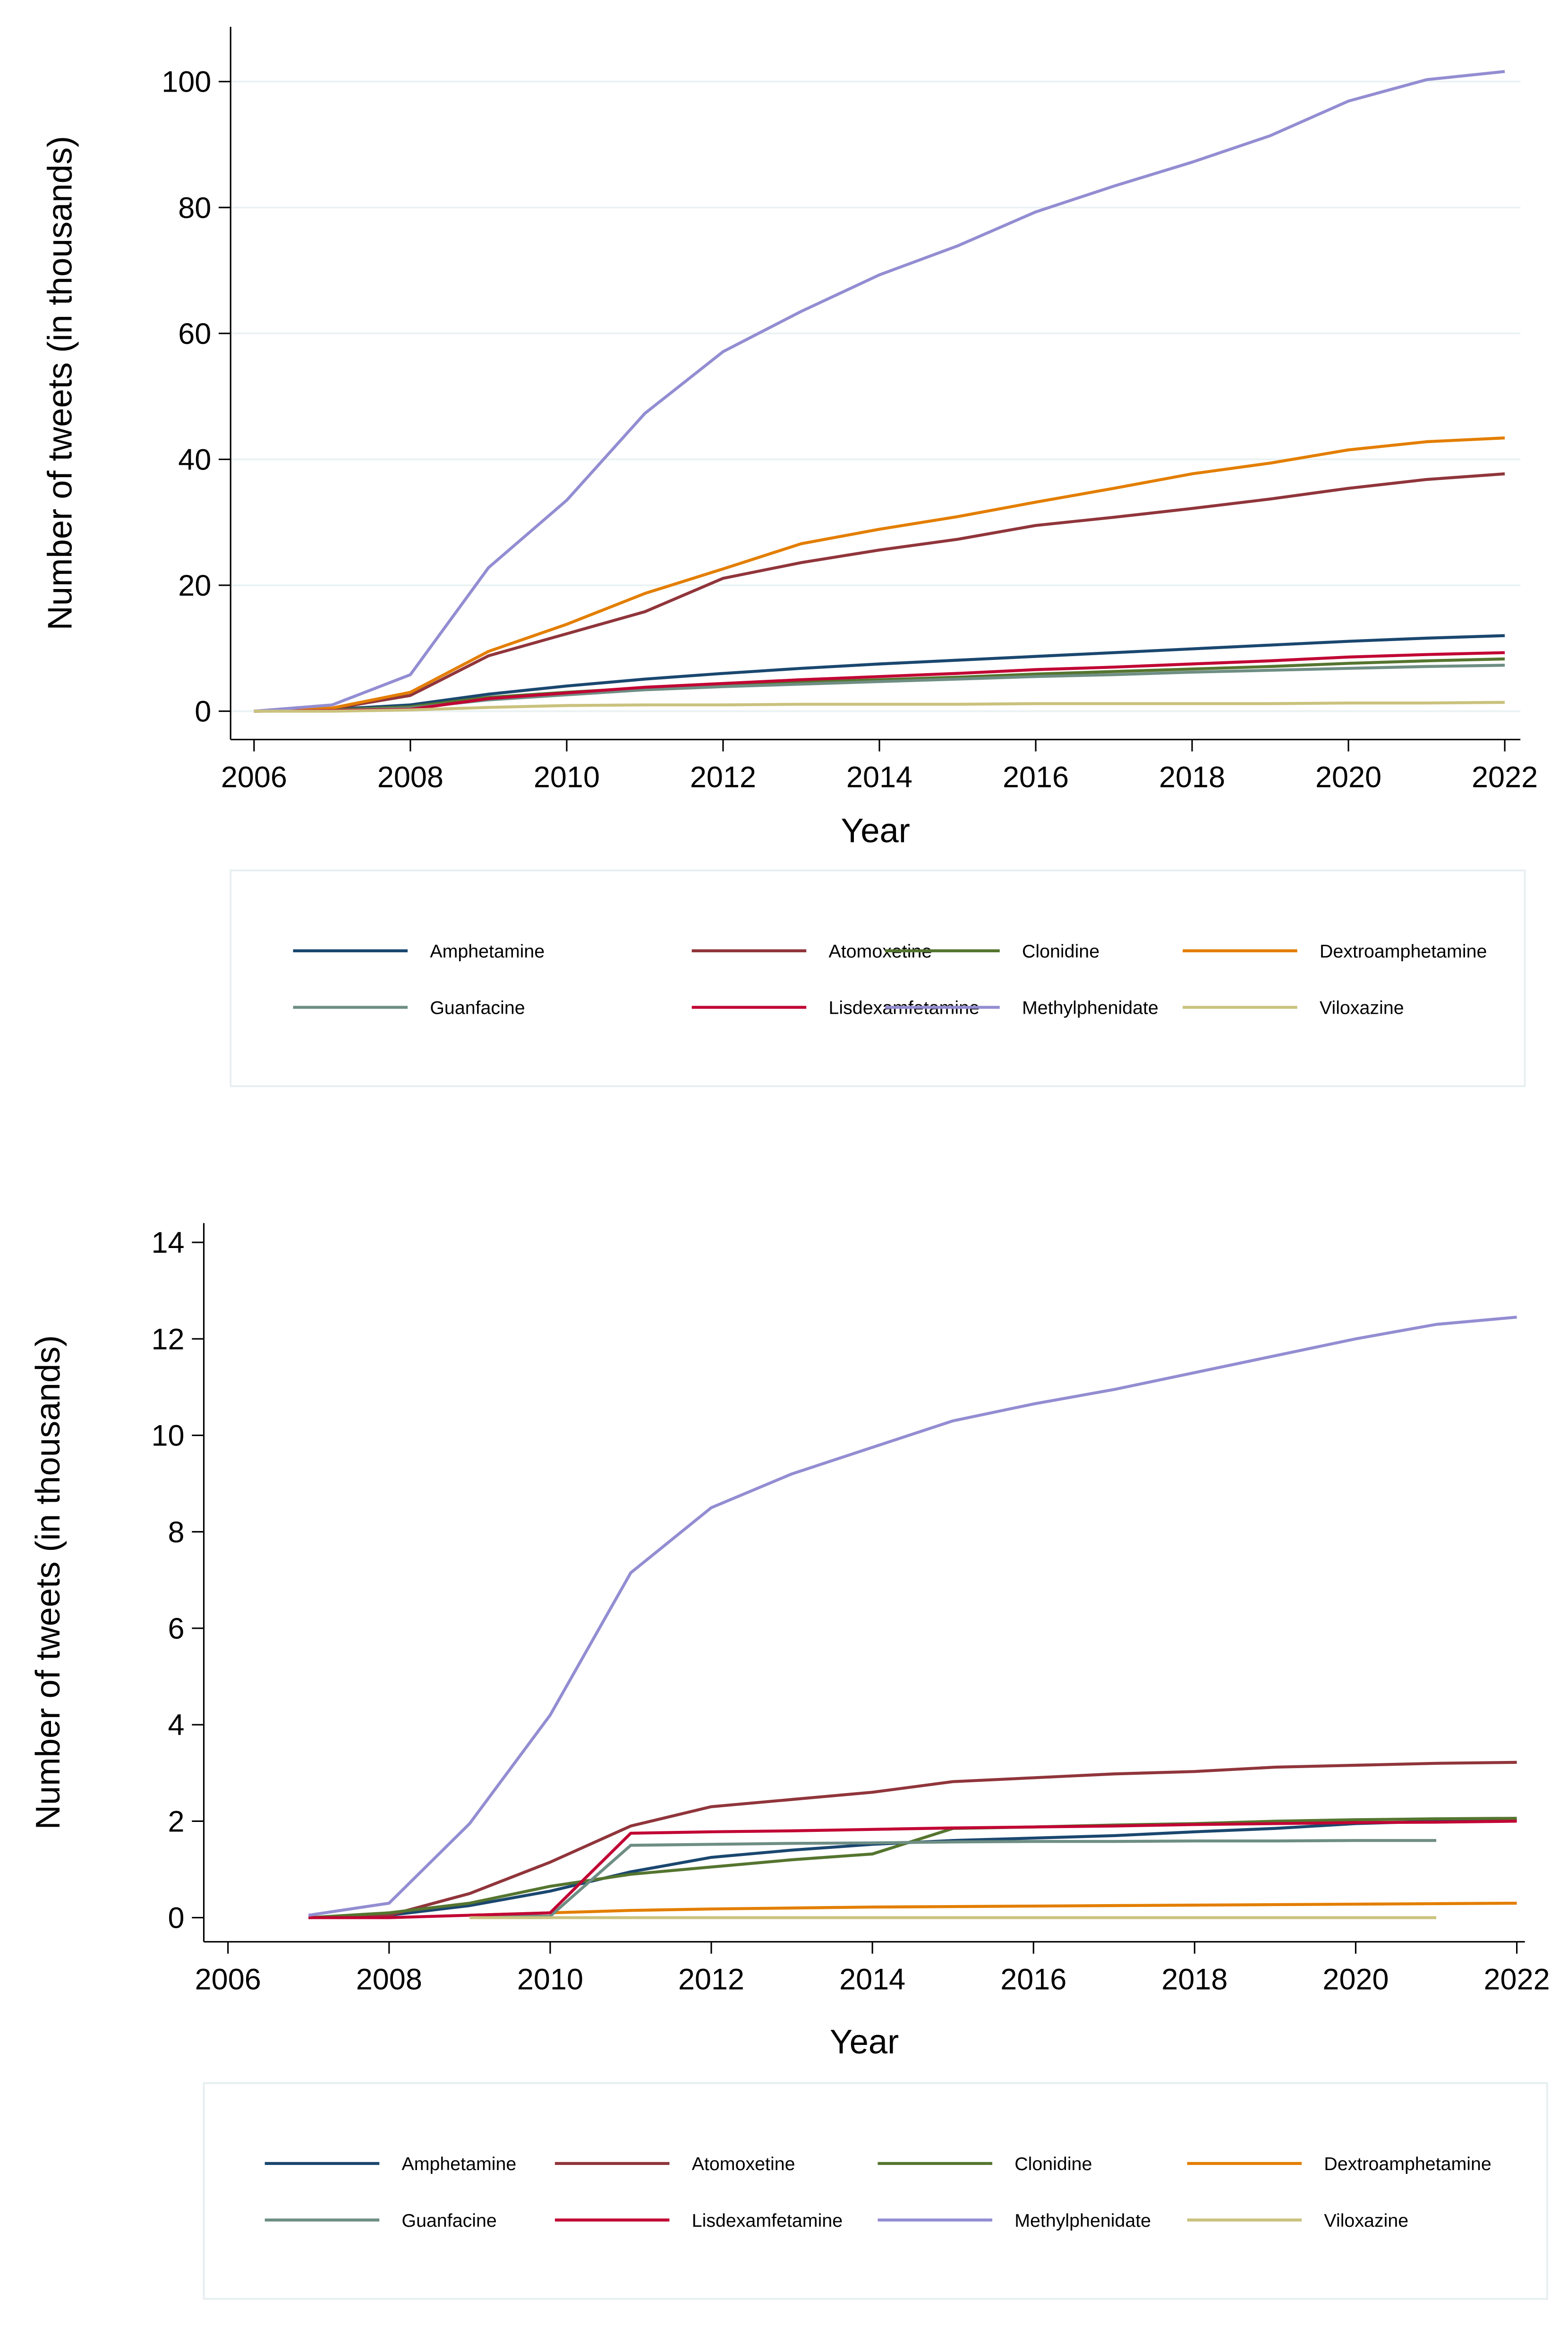 The height and width of the screenshot is (2334, 1568). What do you see at coordinates (176, 1725) in the screenshot?
I see `y-tick-label: 4` at bounding box center [176, 1725].